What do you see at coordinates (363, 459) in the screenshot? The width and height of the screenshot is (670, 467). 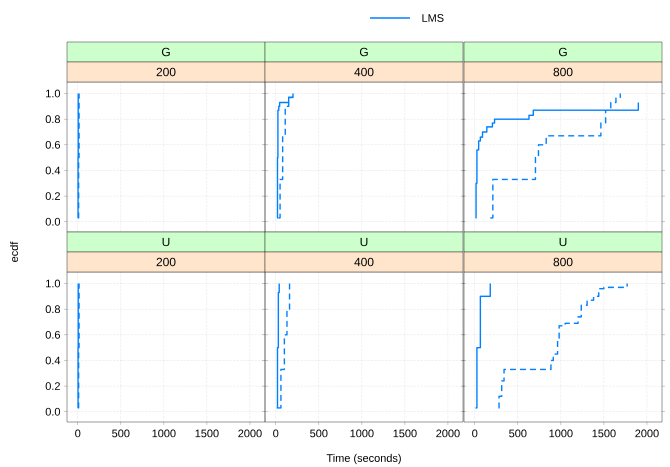 I see `x-axis-title: Time (seconds)` at bounding box center [363, 459].